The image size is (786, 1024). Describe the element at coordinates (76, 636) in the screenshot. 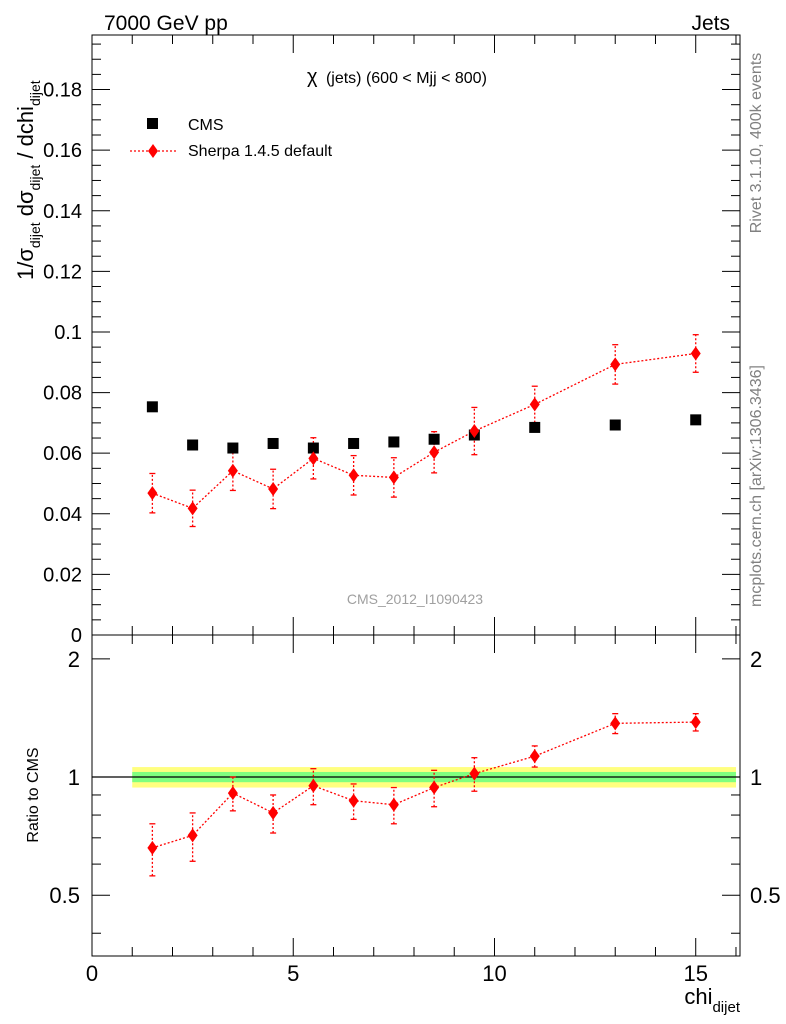

I see `main-ytick-label: 0` at that location.